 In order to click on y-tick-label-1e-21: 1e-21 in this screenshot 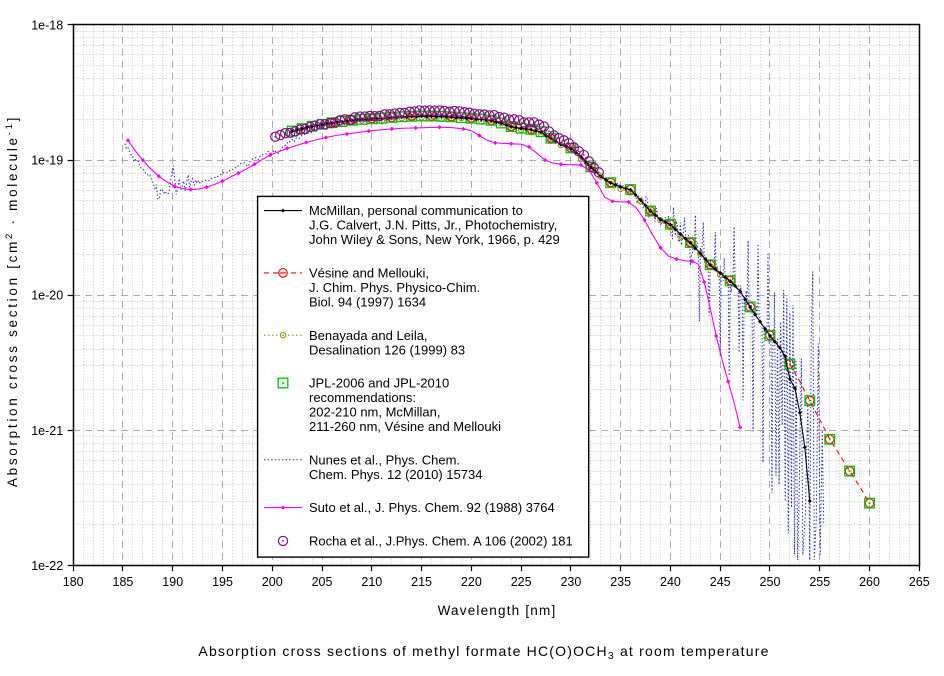, I will do `click(47, 431)`.